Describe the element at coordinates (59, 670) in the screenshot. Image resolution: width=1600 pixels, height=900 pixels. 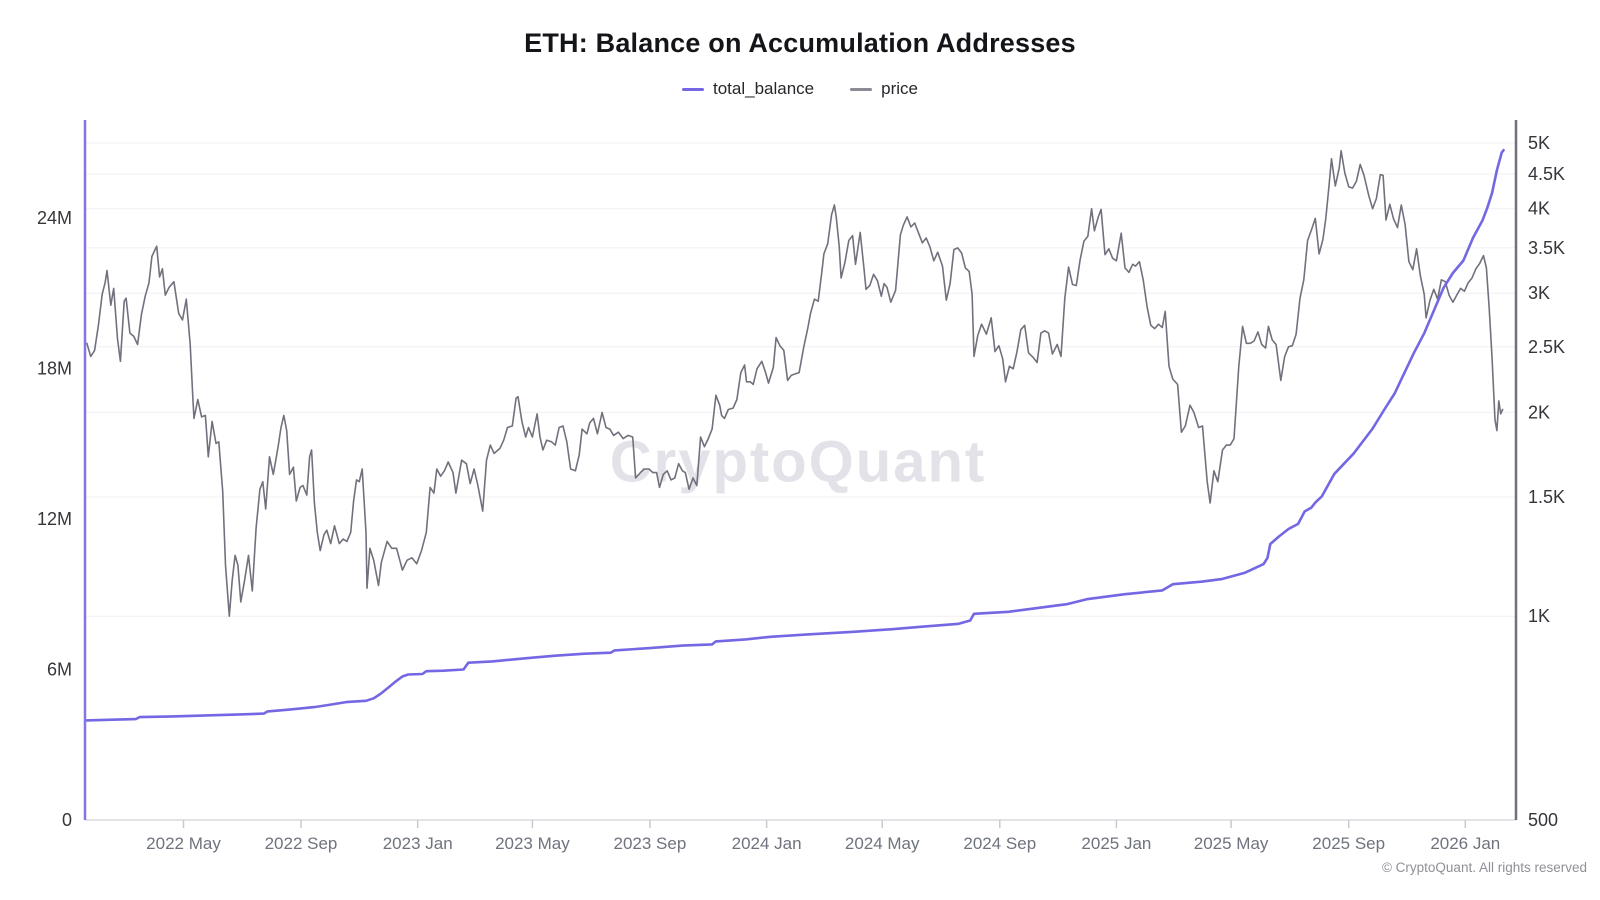
I see `left-y-tick-label: 6M` at that location.